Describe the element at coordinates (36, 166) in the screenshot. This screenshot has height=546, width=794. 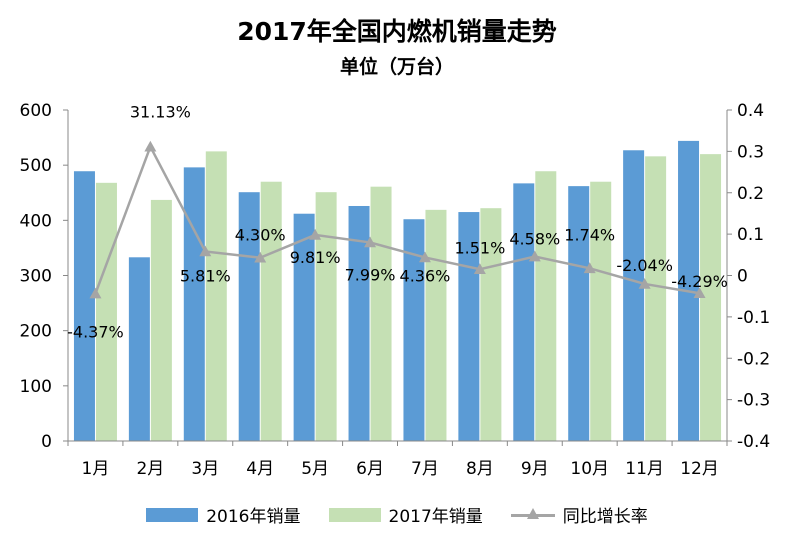
I see `y-left-tick-label: 500` at that location.